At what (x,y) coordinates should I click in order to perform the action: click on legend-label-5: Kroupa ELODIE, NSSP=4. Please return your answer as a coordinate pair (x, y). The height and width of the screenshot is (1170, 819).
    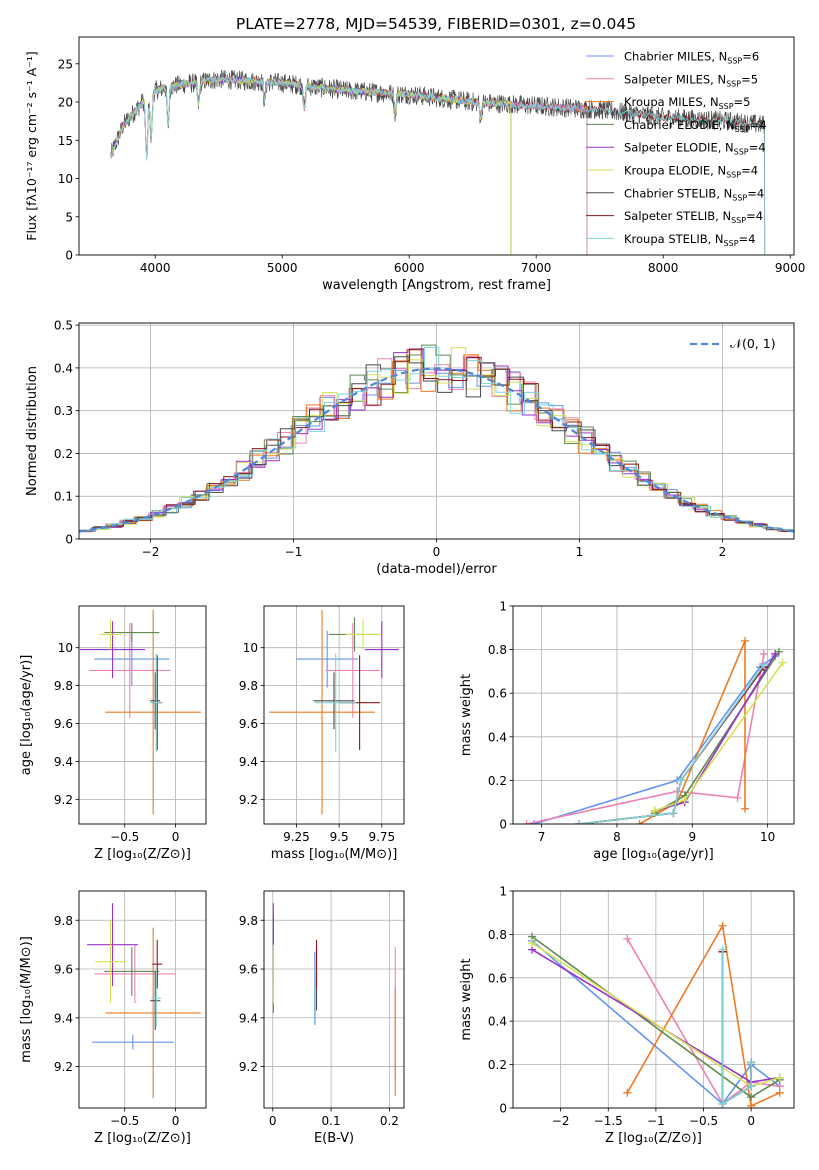
    Looking at the image, I should click on (691, 172).